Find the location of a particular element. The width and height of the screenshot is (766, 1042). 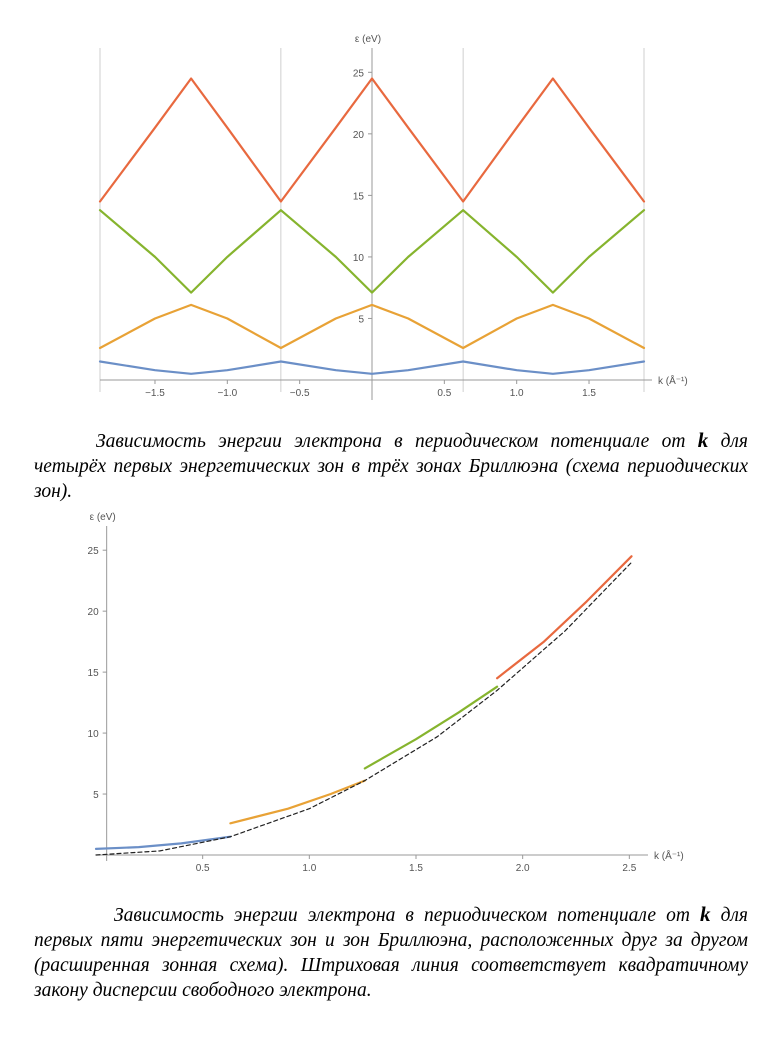

x-tick-label: −1.0 is located at coordinates (227, 393).